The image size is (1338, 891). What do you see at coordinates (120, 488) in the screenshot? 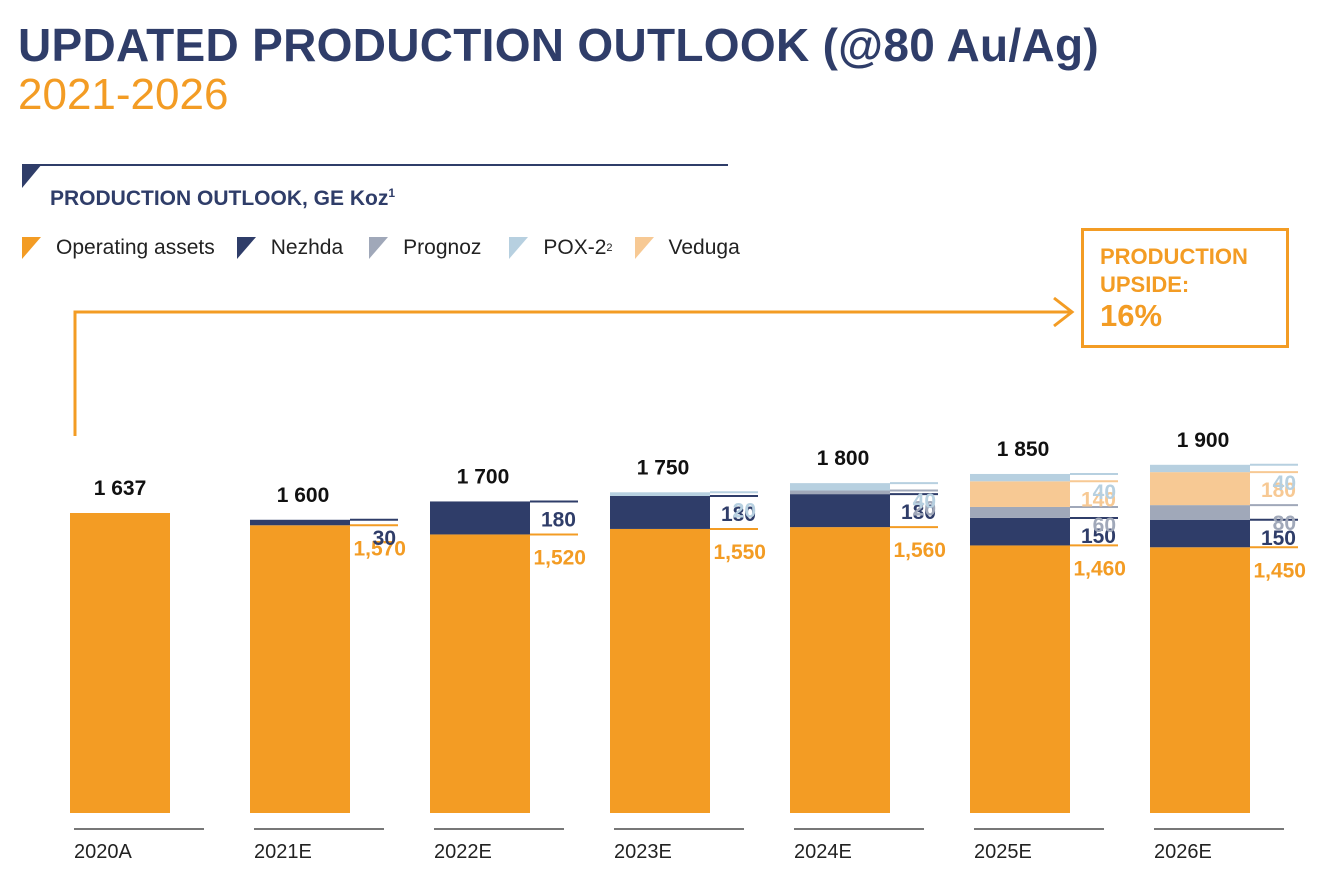
I see `bar-total-label: 1 637` at bounding box center [120, 488].